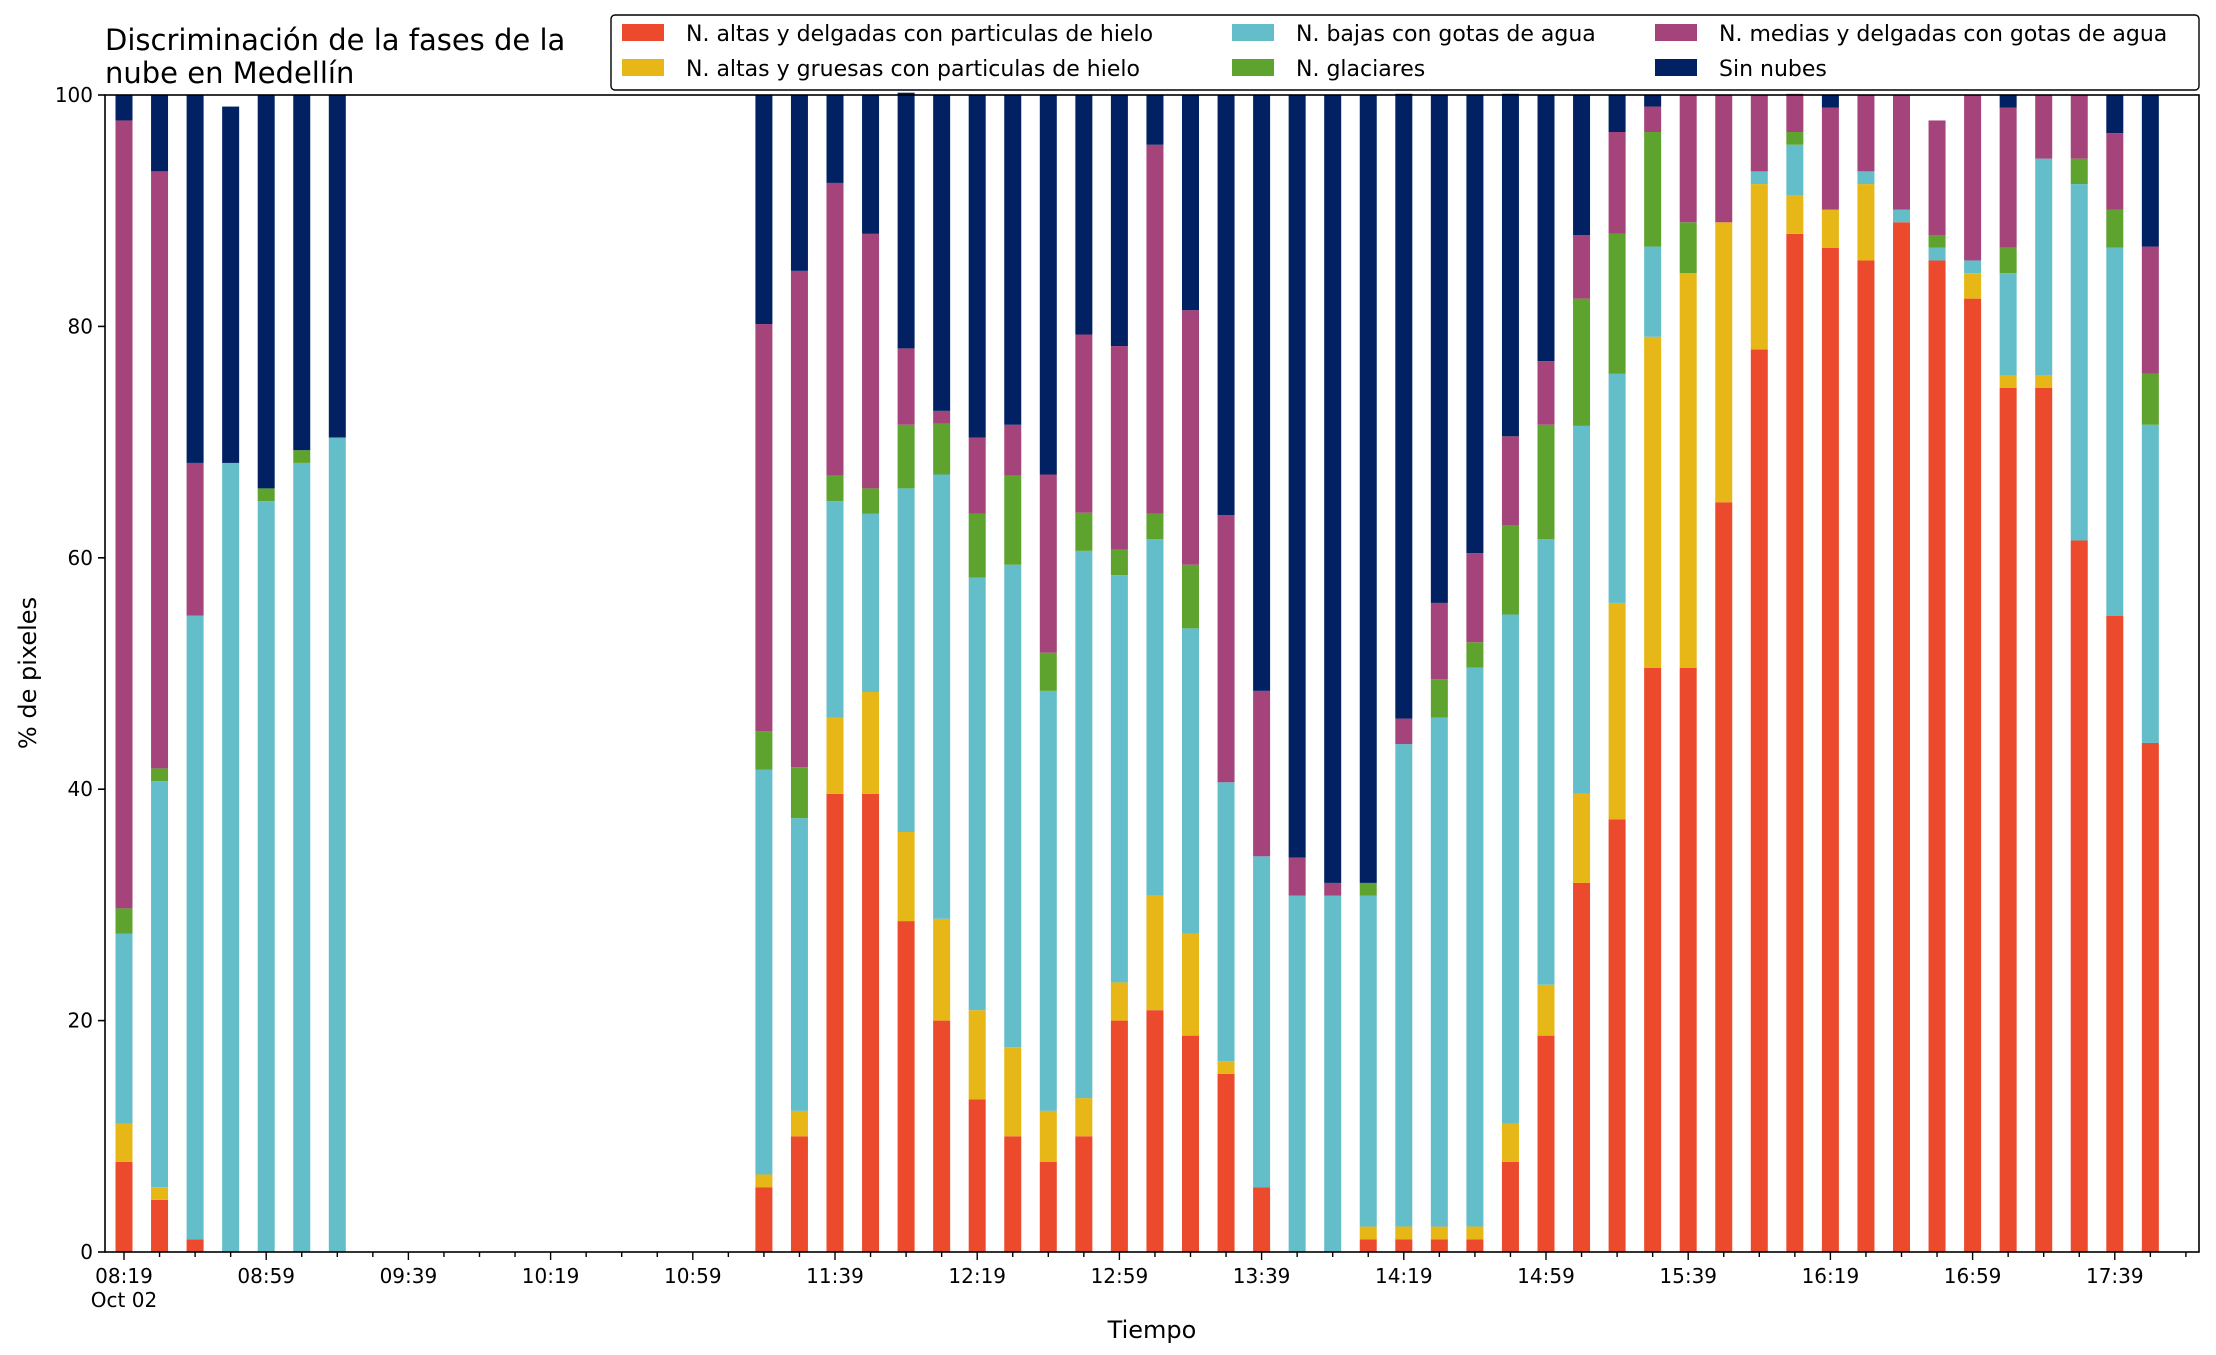  Describe the element at coordinates (2008, 820) in the screenshot. I see `bar-segment-1709-s0` at that location.